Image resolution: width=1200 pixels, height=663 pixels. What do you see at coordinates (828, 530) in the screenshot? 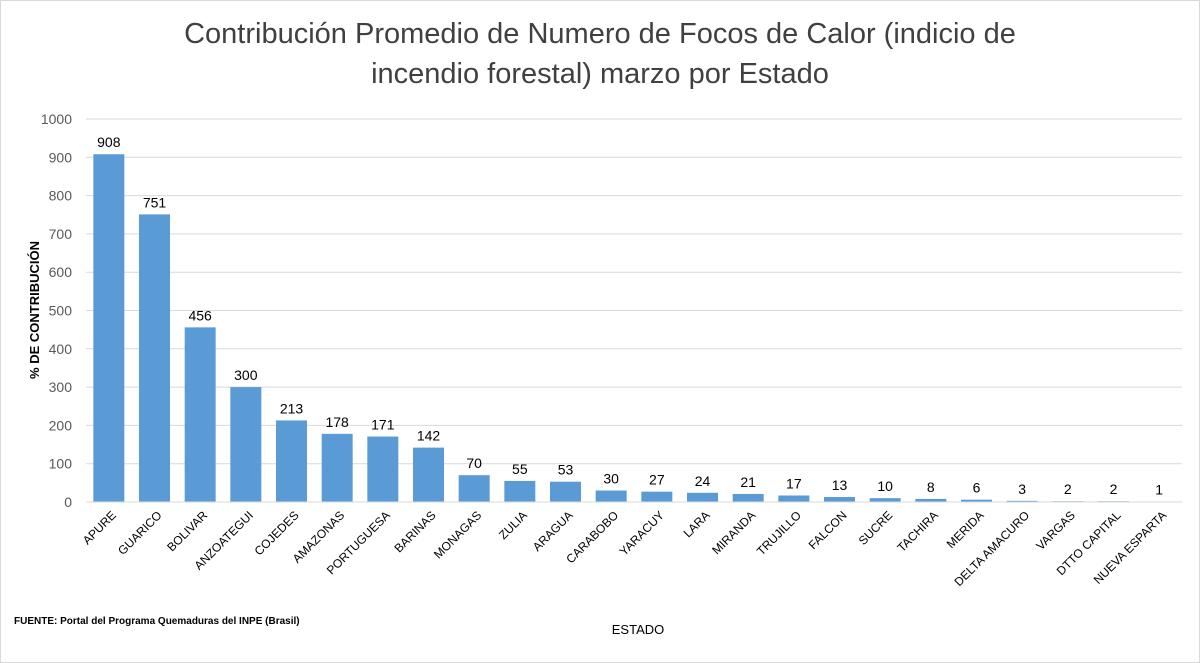
I see `x-tick-label: FALCON` at bounding box center [828, 530].